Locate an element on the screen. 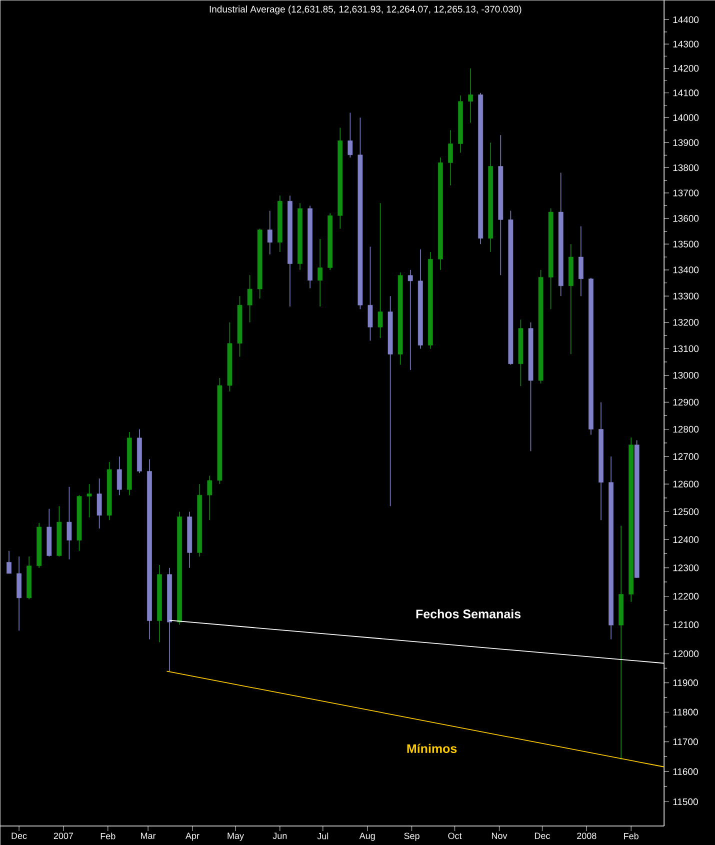 The width and height of the screenshot is (715, 845). y-tick-label: 13500 is located at coordinates (686, 244).